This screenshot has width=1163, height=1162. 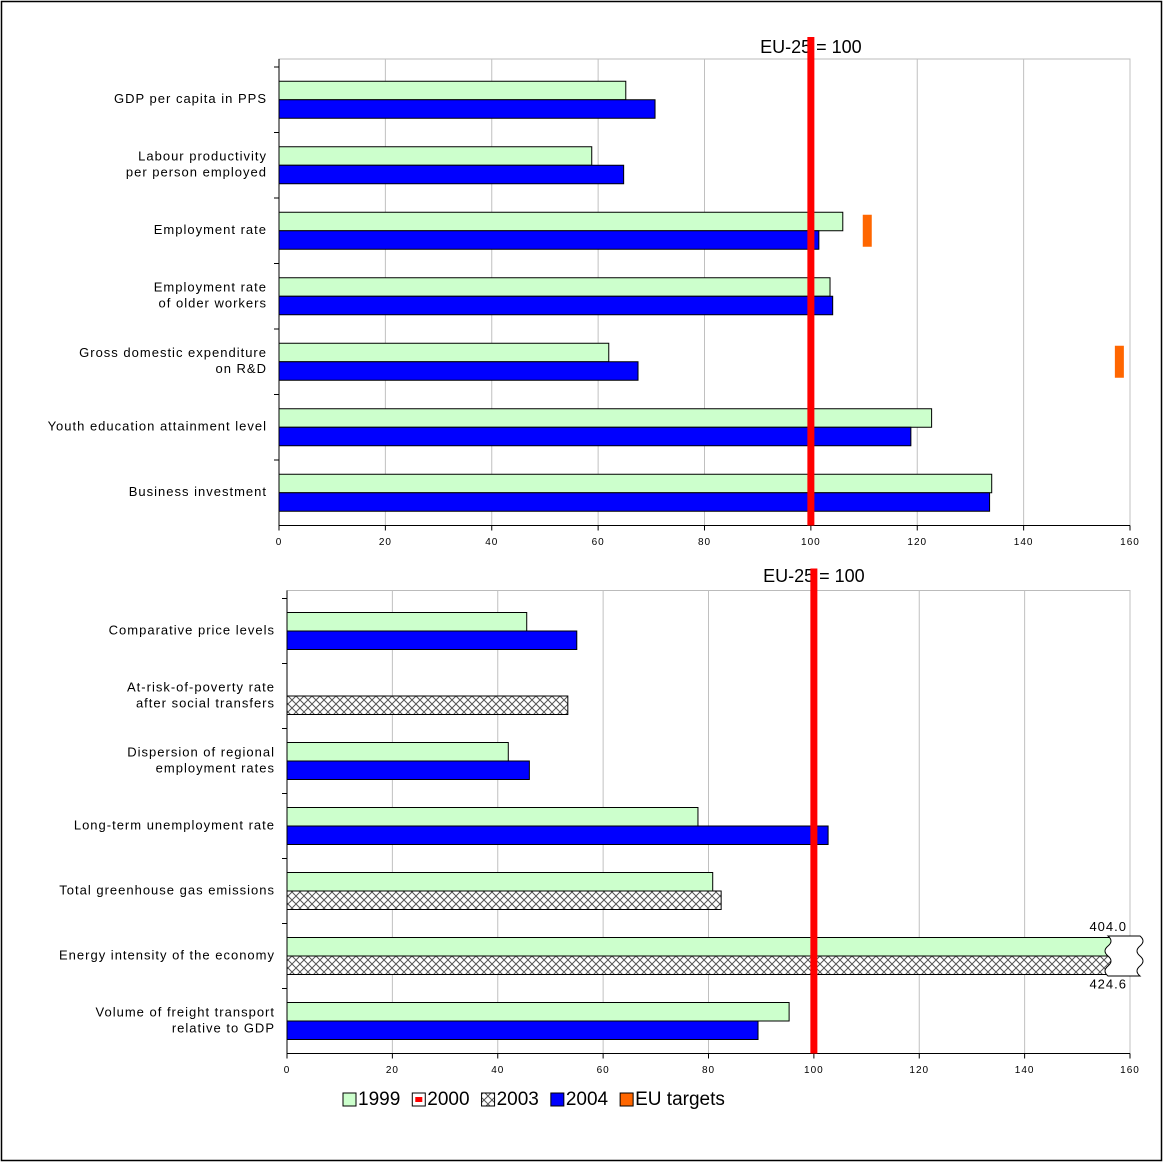 What do you see at coordinates (167, 889) in the screenshot?
I see `y-tick-label: Total greenhouse gas emissions` at bounding box center [167, 889].